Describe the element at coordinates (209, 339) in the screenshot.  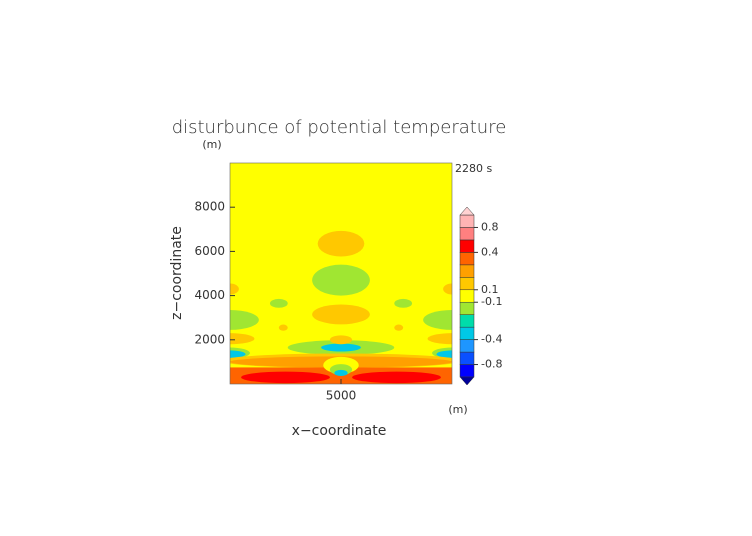
I see `y-tick-label: 2000` at that location.